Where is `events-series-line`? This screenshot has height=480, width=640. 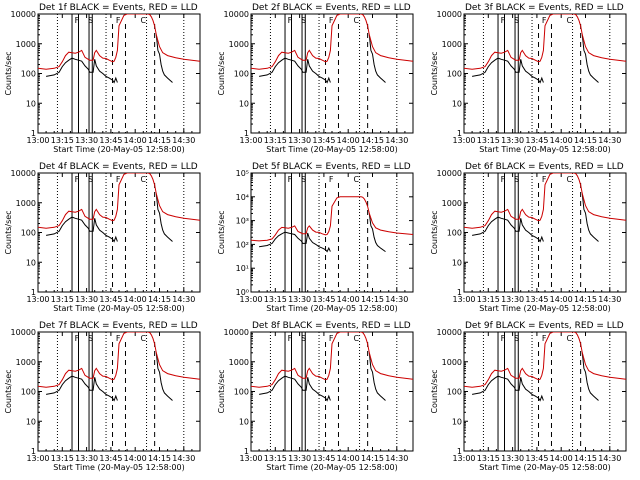
events-series-line is located at coordinates (109, 59).